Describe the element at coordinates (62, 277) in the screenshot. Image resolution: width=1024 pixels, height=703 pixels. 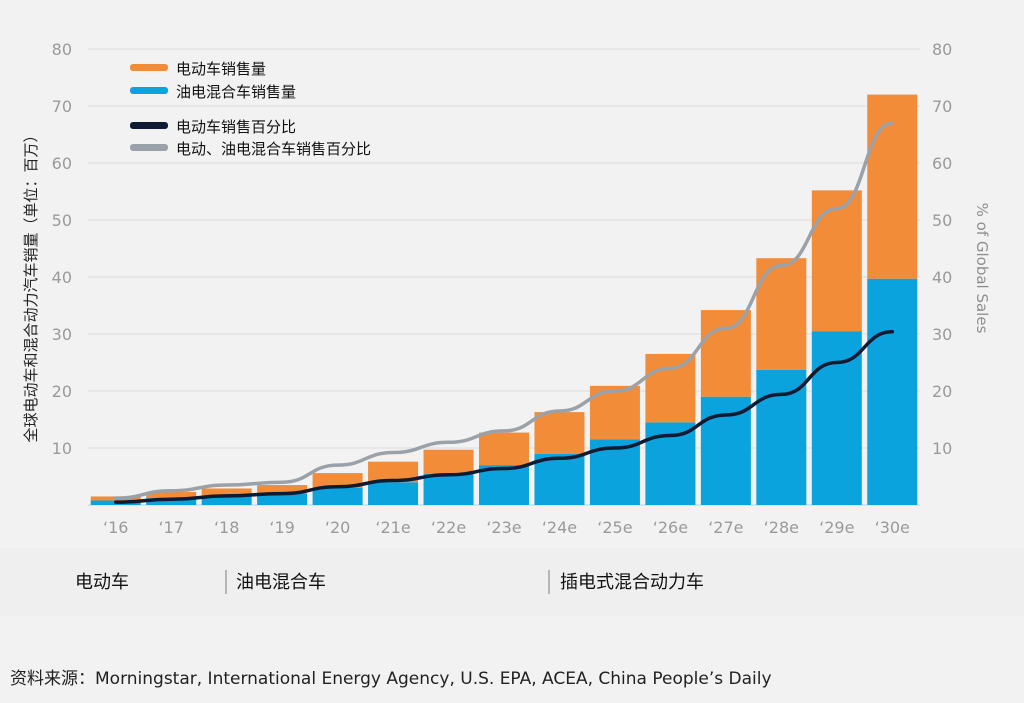
I see `y-tick-label-left: 40` at that location.